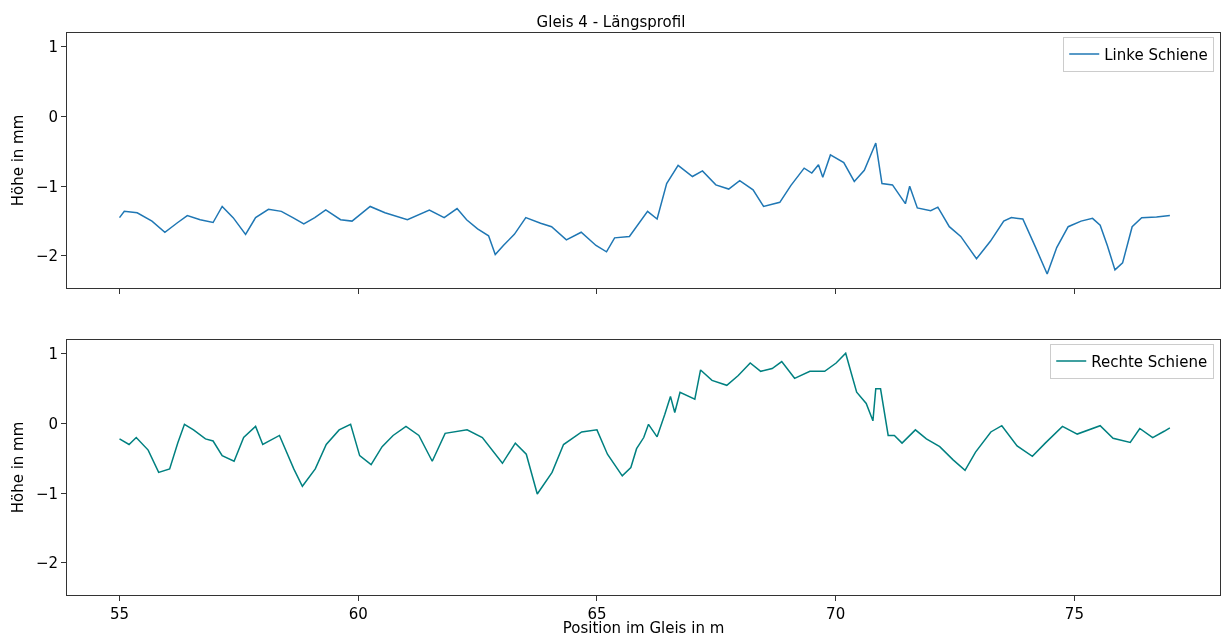 Image resolution: width=1222 pixels, height=637 pixels. I want to click on legend-label: Rechte Schiene, so click(1149, 361).